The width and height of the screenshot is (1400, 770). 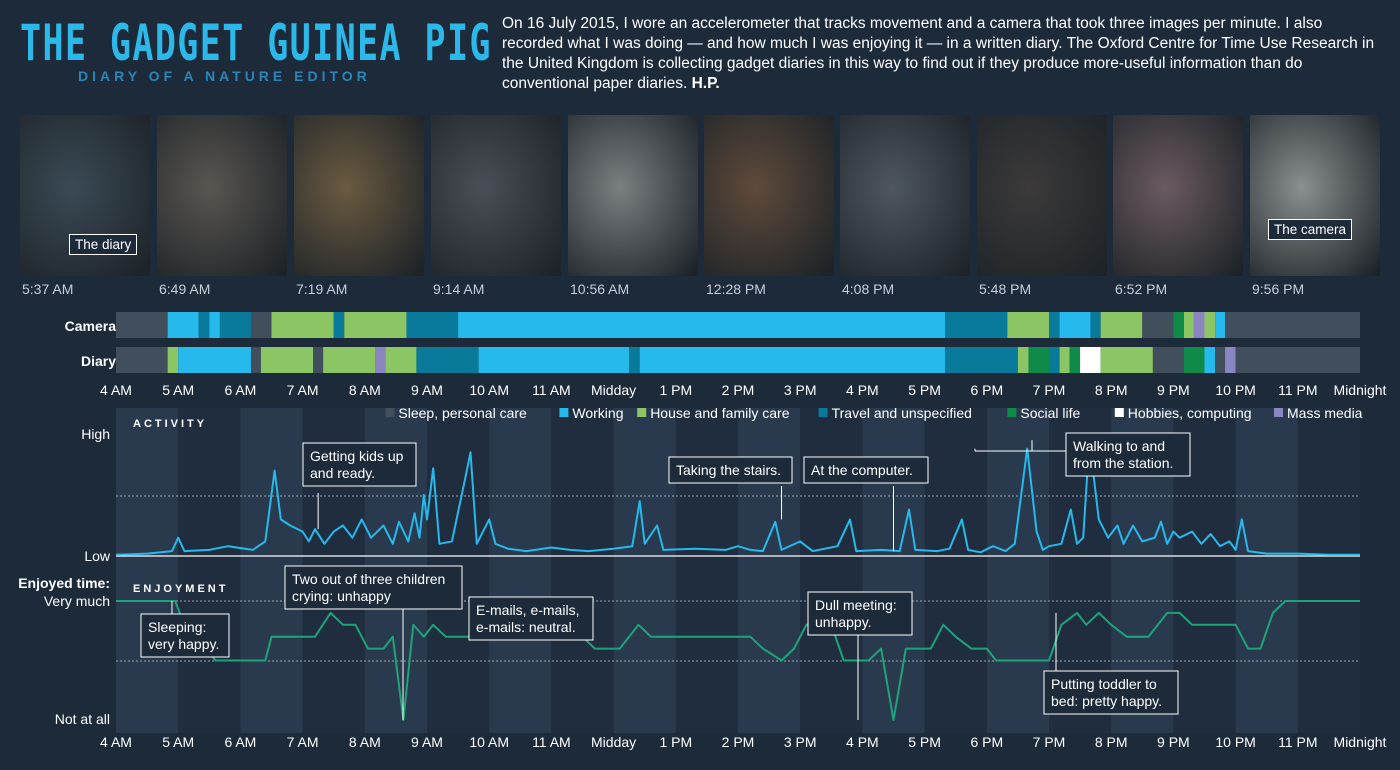 I want to click on annotation-stairs: Taking the stairs., so click(x=730, y=488).